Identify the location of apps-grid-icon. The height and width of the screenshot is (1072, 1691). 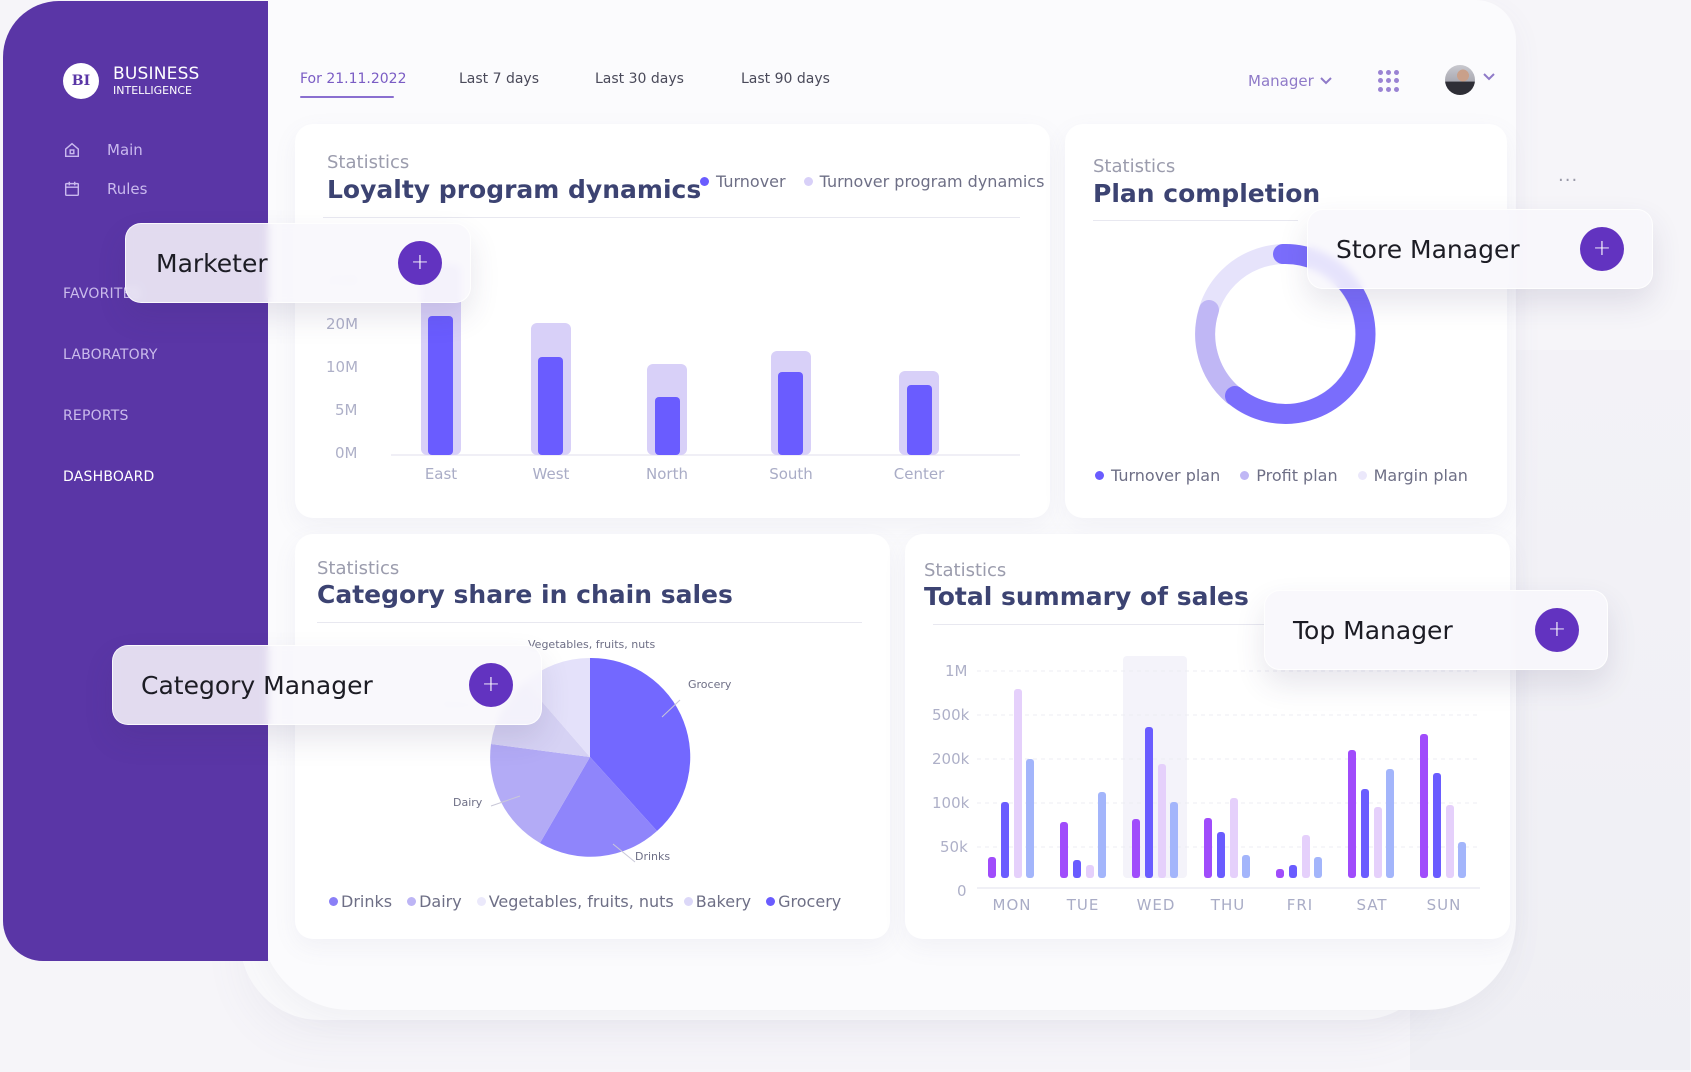
(1389, 81).